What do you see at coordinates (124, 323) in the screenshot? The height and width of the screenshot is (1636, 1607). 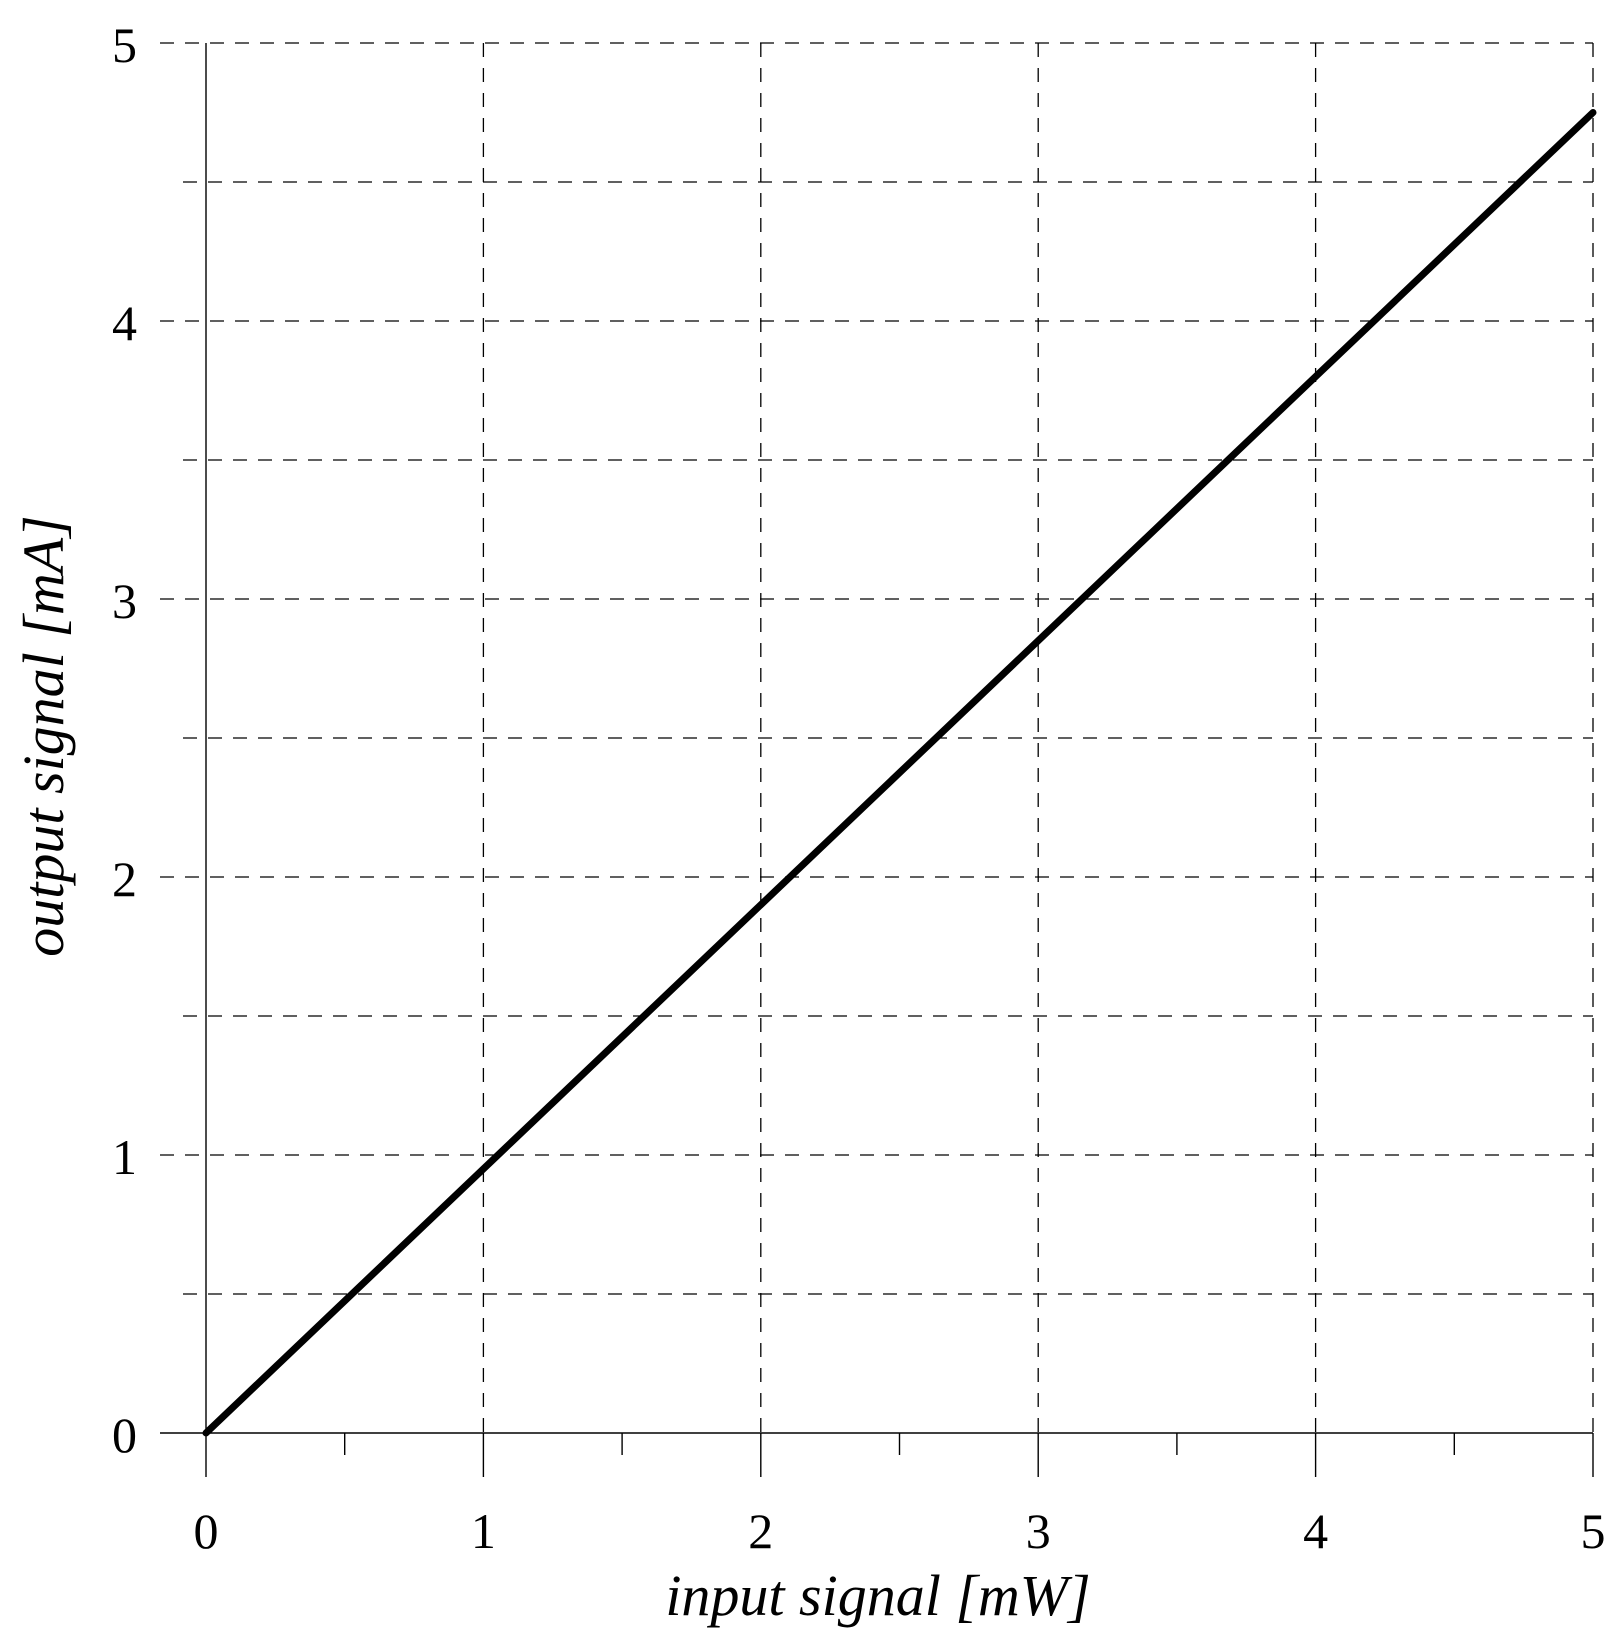 I see `y-tick-label: 4` at bounding box center [124, 323].